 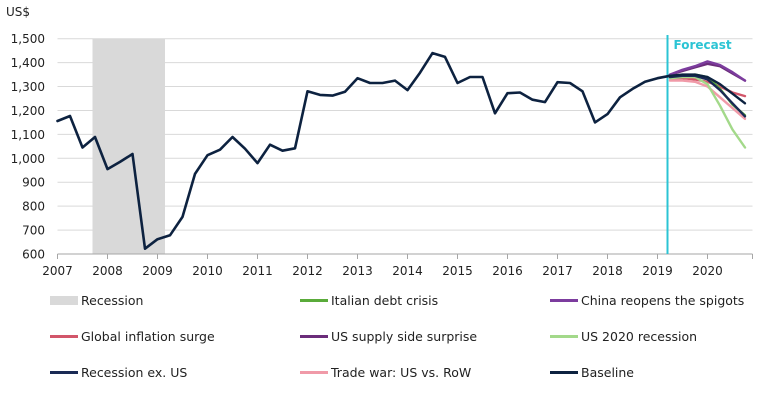 I want to click on legend-label: Recession ex. US, so click(x=134, y=372).